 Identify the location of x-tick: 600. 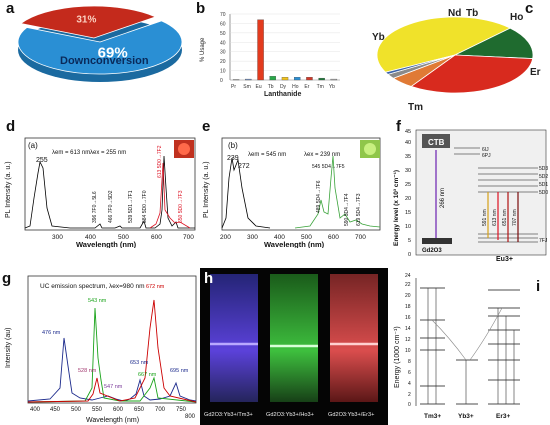
(333, 237).